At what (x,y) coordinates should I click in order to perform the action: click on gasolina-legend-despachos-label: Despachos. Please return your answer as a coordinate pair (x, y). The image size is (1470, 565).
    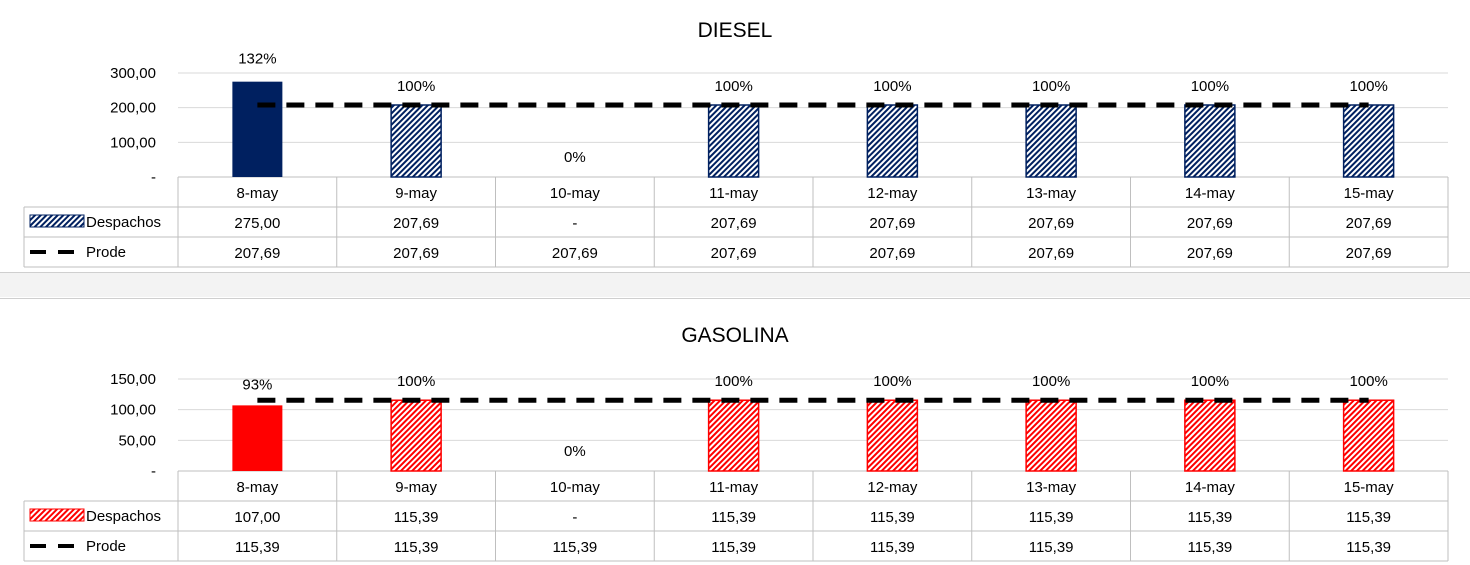
    Looking at the image, I should click on (123, 516).